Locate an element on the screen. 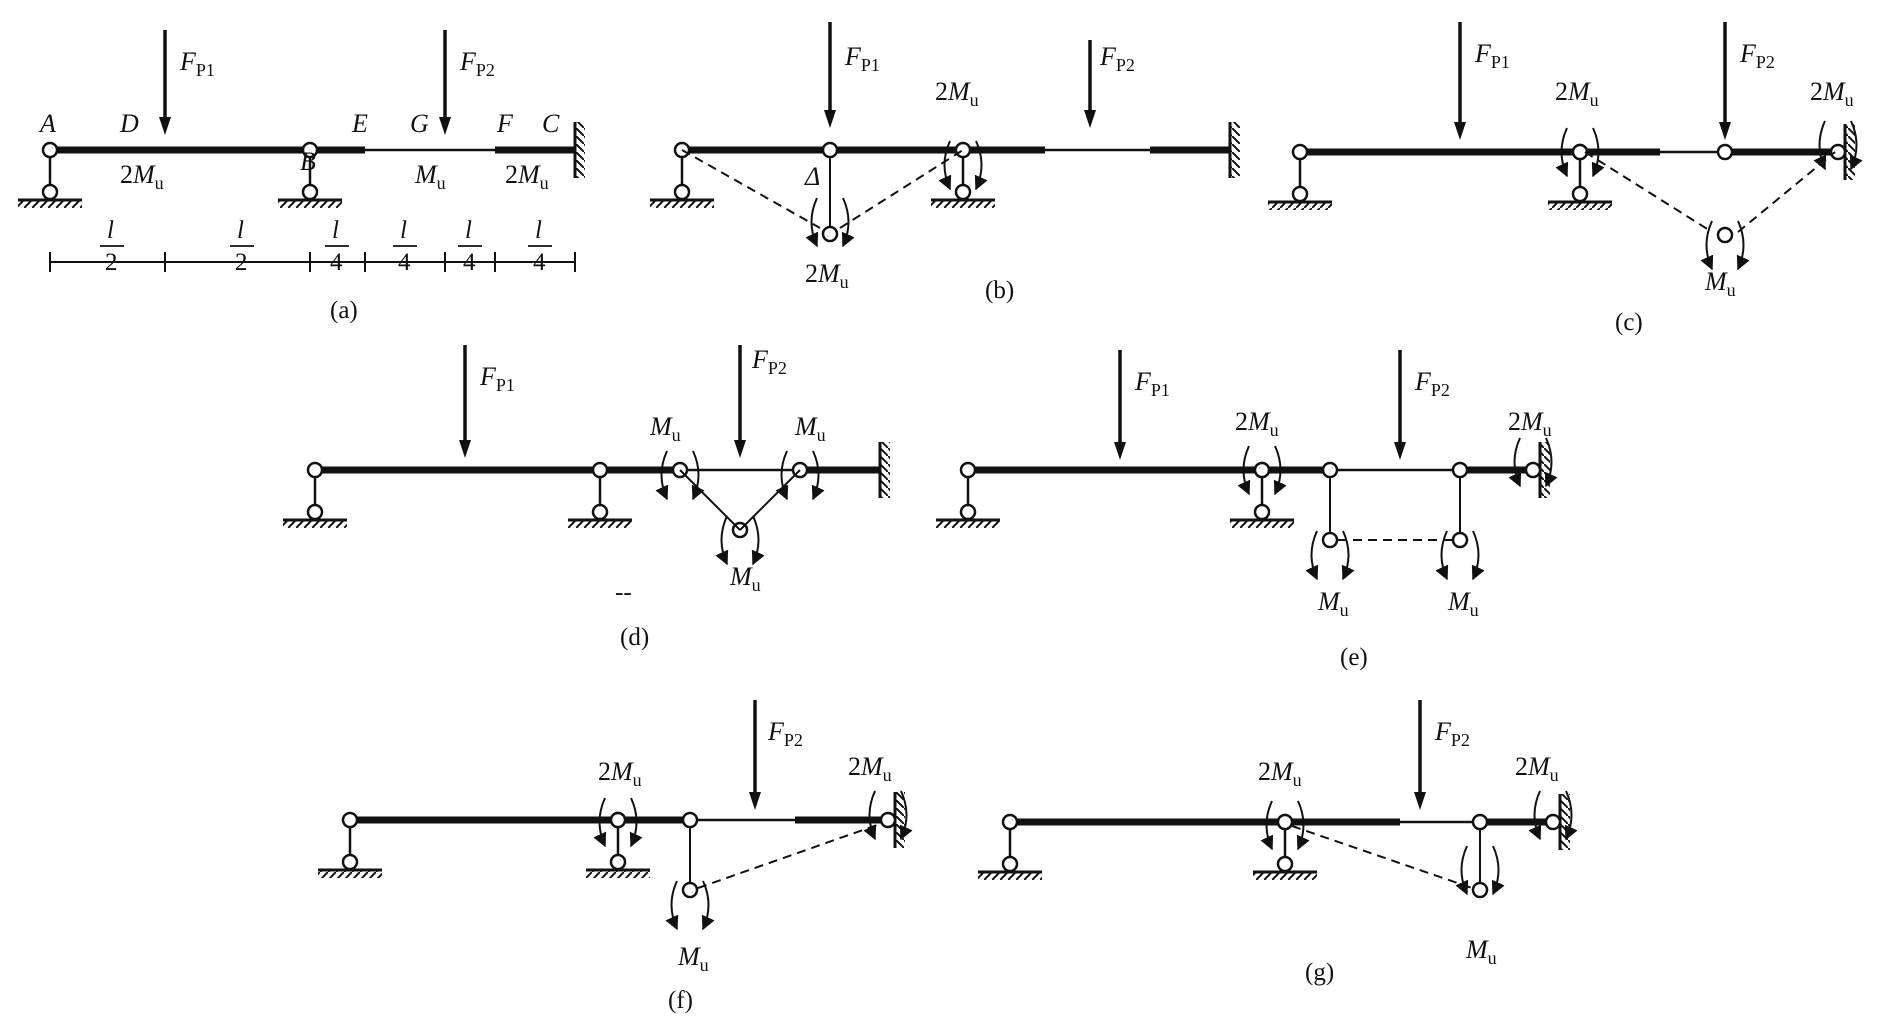 This screenshot has height=1026, width=1890. deflected-dashed-GC is located at coordinates (1786, 192).